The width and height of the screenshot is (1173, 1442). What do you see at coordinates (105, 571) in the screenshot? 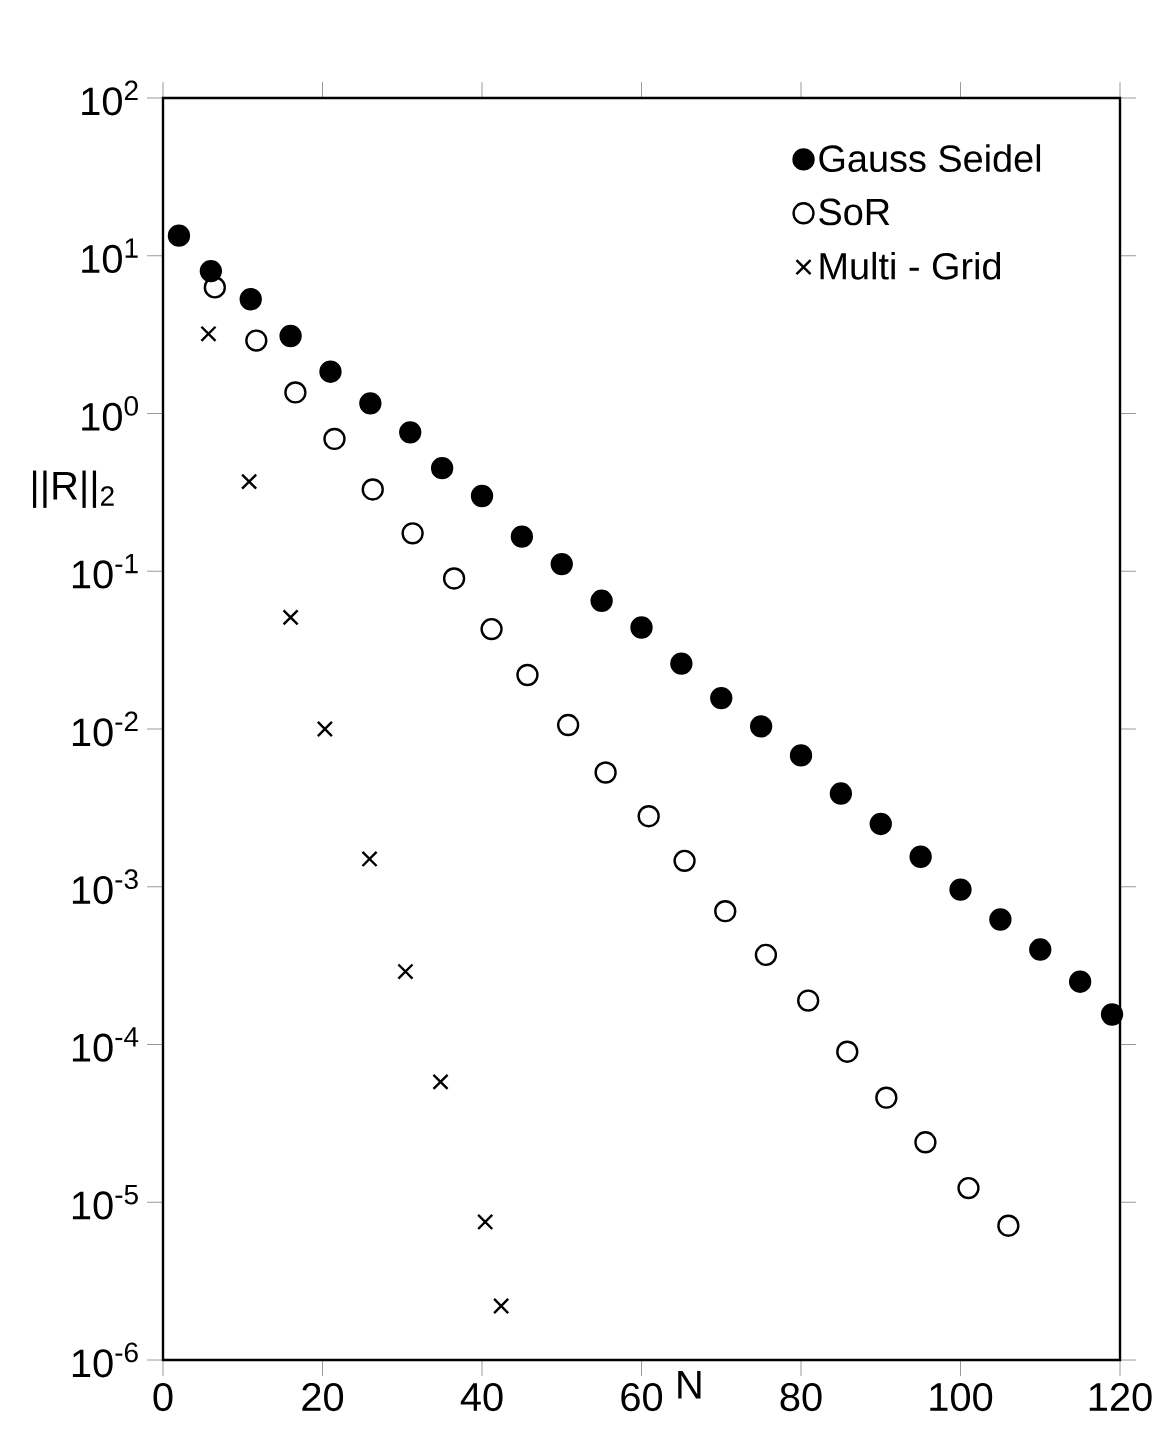
I see `y-tick-label: 10$^{-1}$` at bounding box center [105, 571].